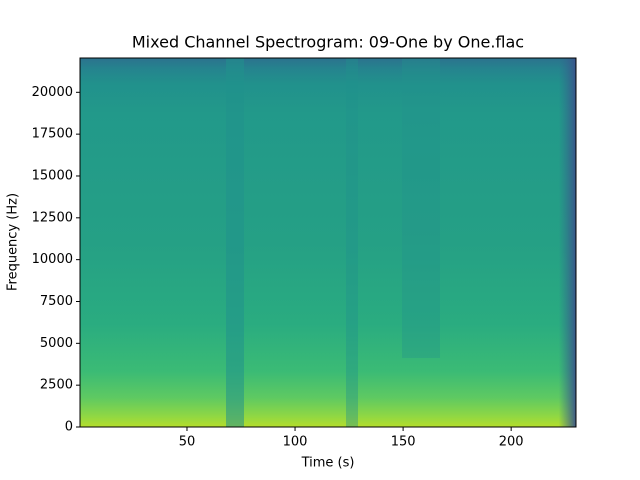  What do you see at coordinates (52, 175) in the screenshot?
I see `y-tick-label: 15000` at bounding box center [52, 175].